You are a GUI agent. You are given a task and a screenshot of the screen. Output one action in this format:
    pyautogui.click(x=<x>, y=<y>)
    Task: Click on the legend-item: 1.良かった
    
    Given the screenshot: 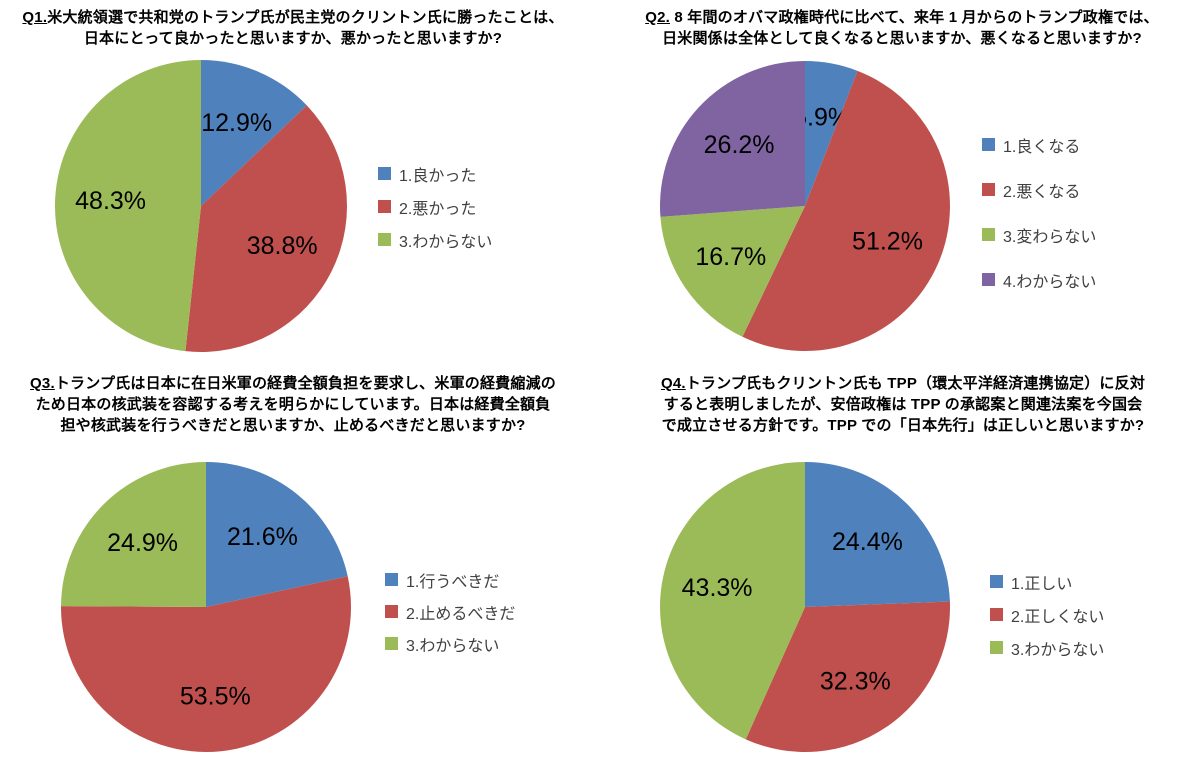 What is the action you would take?
    pyautogui.click(x=435, y=174)
    